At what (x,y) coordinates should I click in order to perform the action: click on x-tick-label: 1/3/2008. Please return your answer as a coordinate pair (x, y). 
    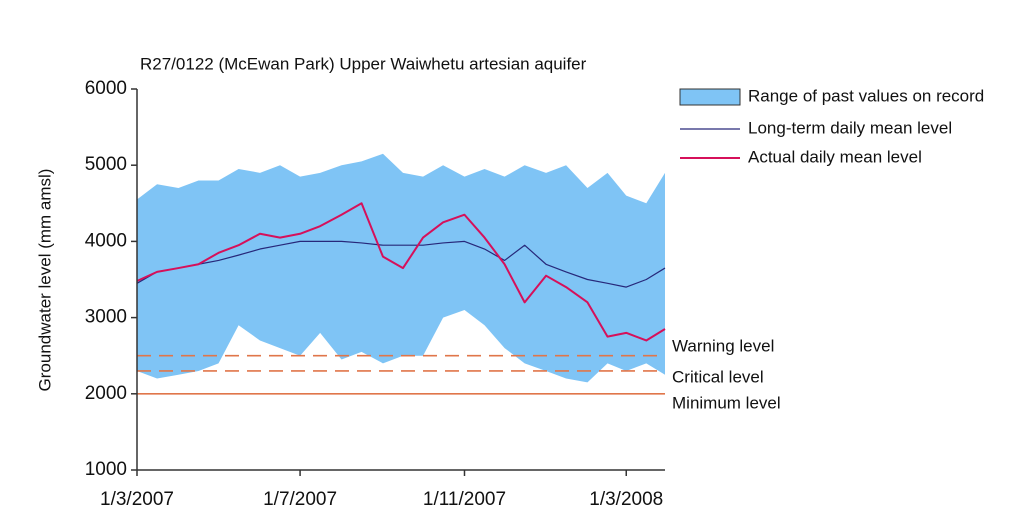
    Looking at the image, I should click on (626, 499).